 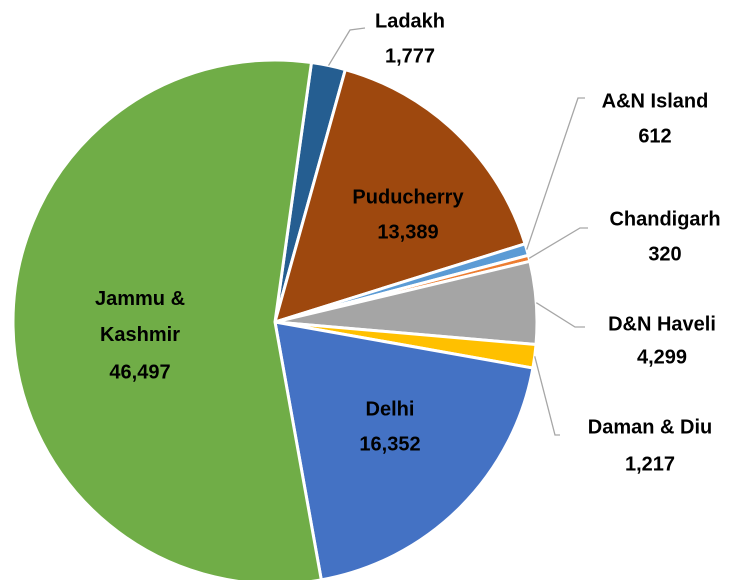 What do you see at coordinates (140, 299) in the screenshot?
I see `name-line: Jammu &` at bounding box center [140, 299].